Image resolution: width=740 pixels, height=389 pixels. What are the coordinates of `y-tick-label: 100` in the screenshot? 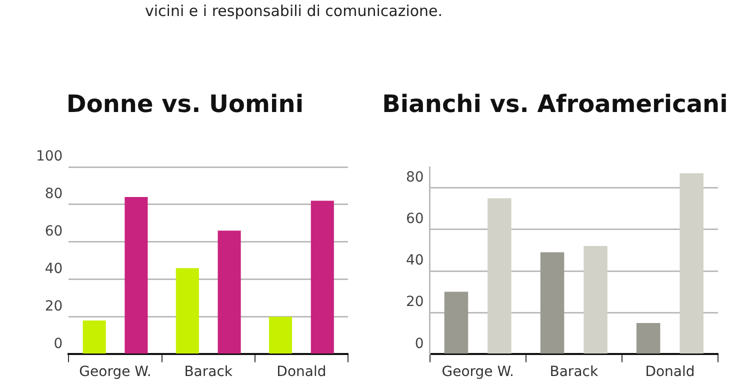 It's located at (49, 156).